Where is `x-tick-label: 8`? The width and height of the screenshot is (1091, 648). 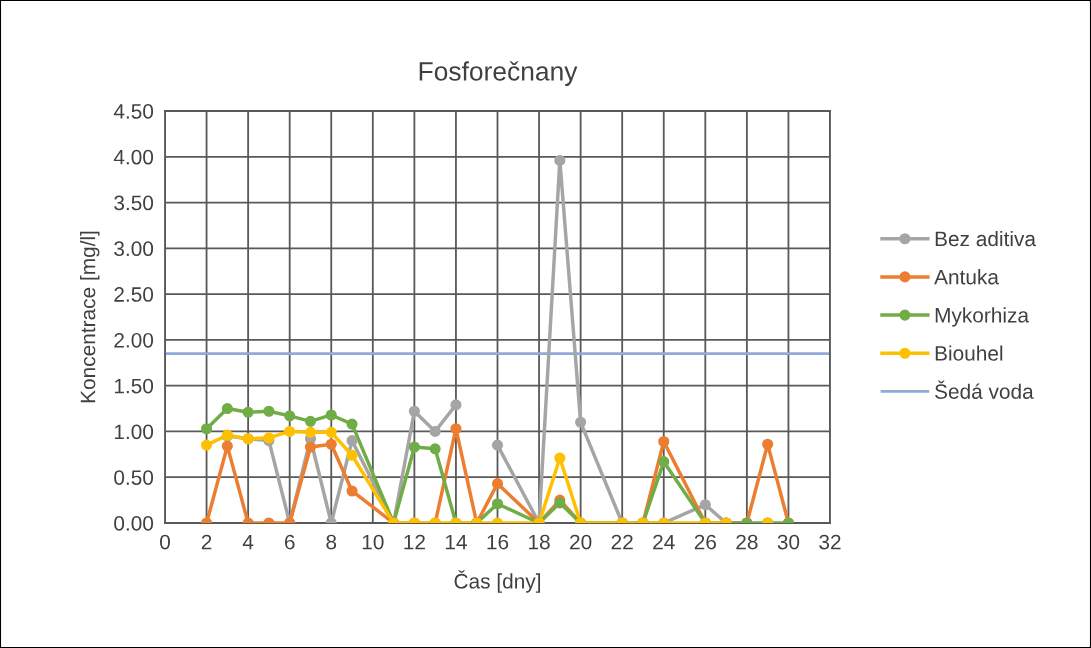 x-tick-label: 8 is located at coordinates (331, 542).